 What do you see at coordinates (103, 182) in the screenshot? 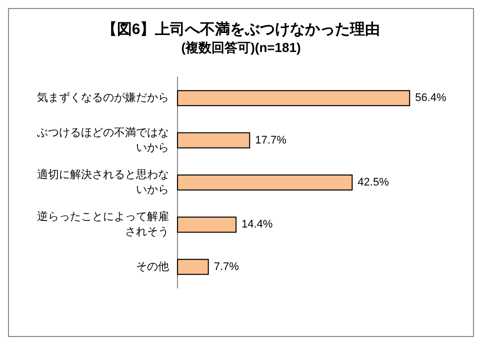
I see `y-tick-label: 適切に解決されると思わないから` at bounding box center [103, 182].